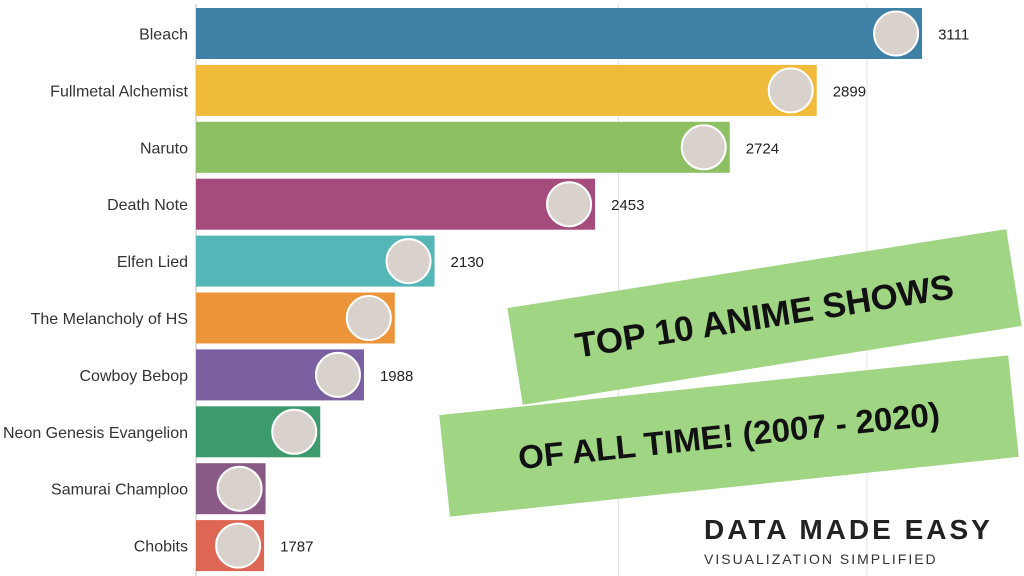 The width and height of the screenshot is (1024, 576). Describe the element at coordinates (152, 262) in the screenshot. I see `category-label: Elfen Lied` at that location.